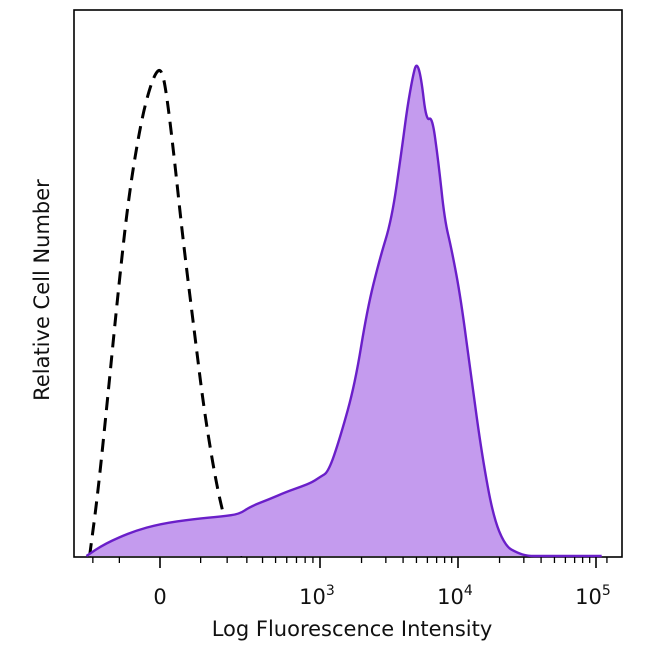  What do you see at coordinates (159, 597) in the screenshot?
I see `x-tick-label: 0` at bounding box center [159, 597].